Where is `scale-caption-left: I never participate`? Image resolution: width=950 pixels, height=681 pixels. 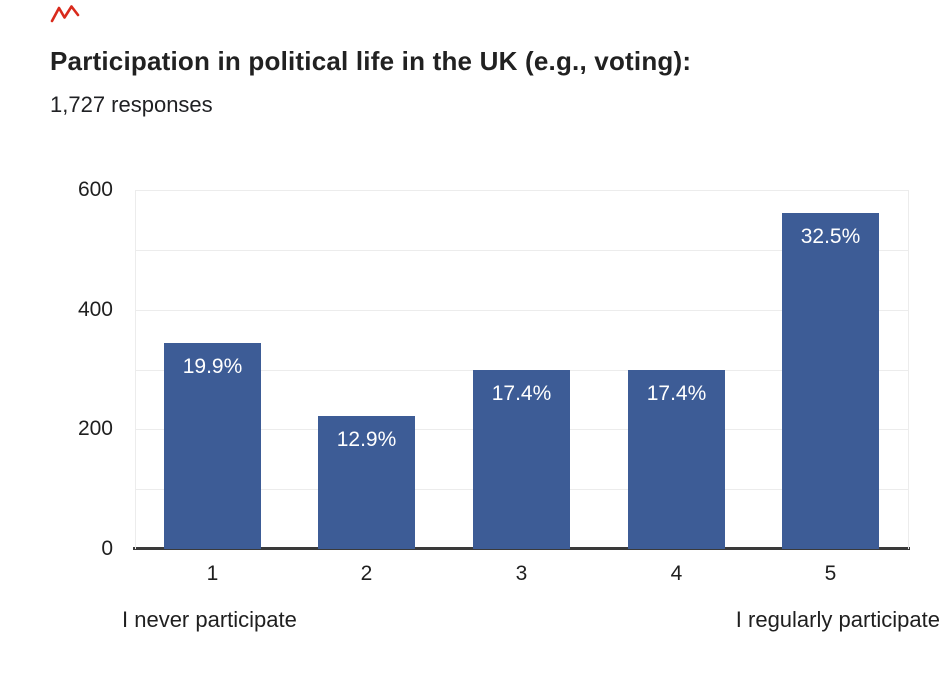
scale-caption-left: I never participate is located at coordinates (209, 619).